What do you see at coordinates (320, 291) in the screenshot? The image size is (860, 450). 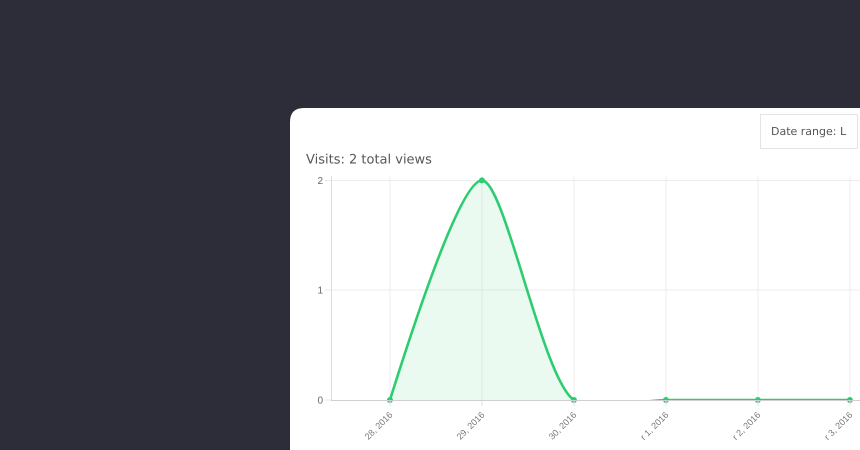 I see `y-tick-label: 1` at bounding box center [320, 291].